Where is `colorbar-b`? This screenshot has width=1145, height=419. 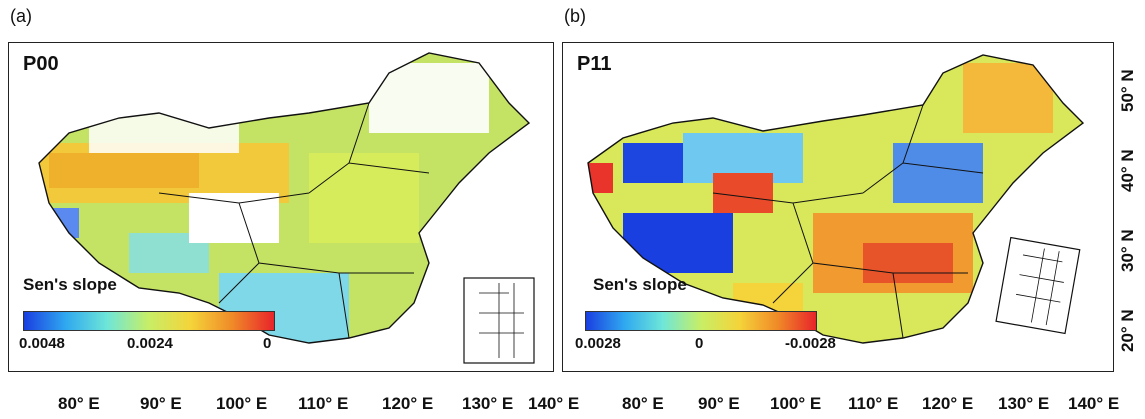 colorbar-b is located at coordinates (701, 321).